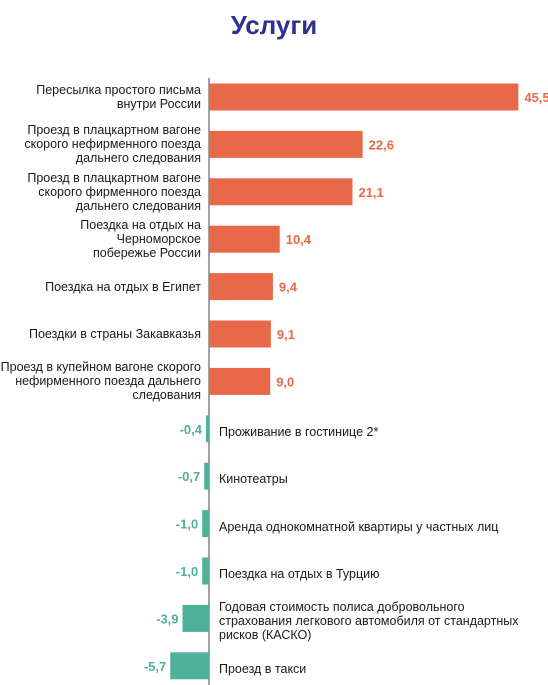 This screenshot has height=685, width=548. I want to click on data-label: 9,0, so click(285, 381).